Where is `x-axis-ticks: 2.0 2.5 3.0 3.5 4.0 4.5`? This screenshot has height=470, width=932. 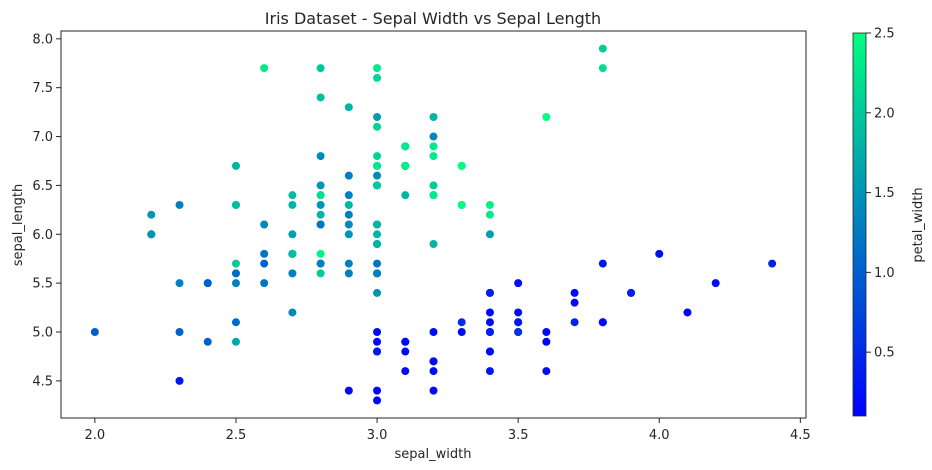
x-axis-ticks: 2.0 2.5 3.0 3.5 4.0 4.5 is located at coordinates (448, 430).